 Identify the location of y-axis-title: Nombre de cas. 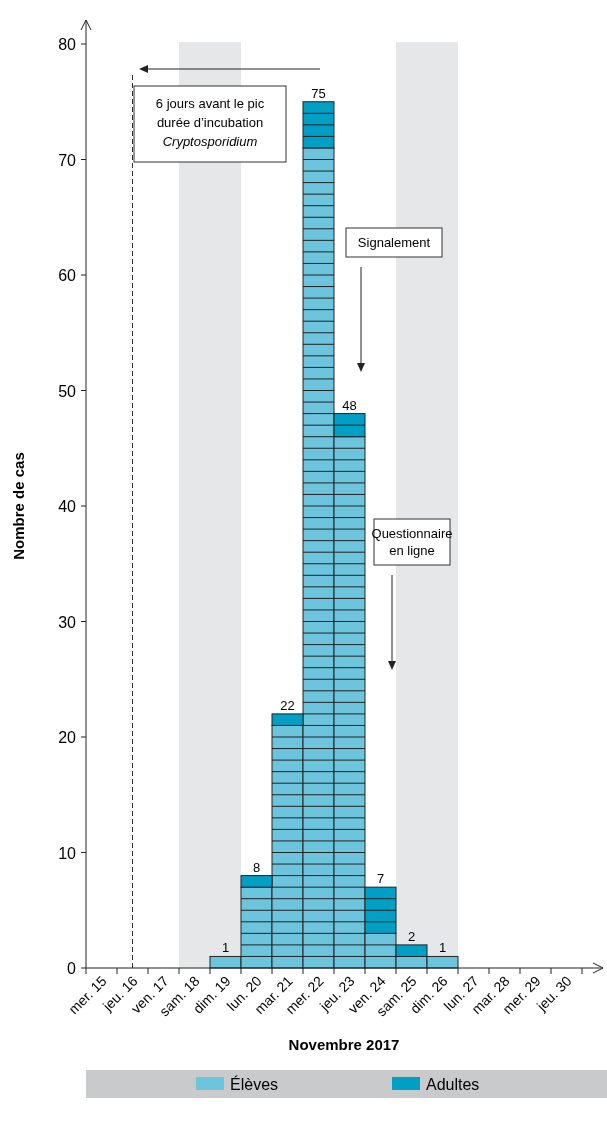
(18, 506).